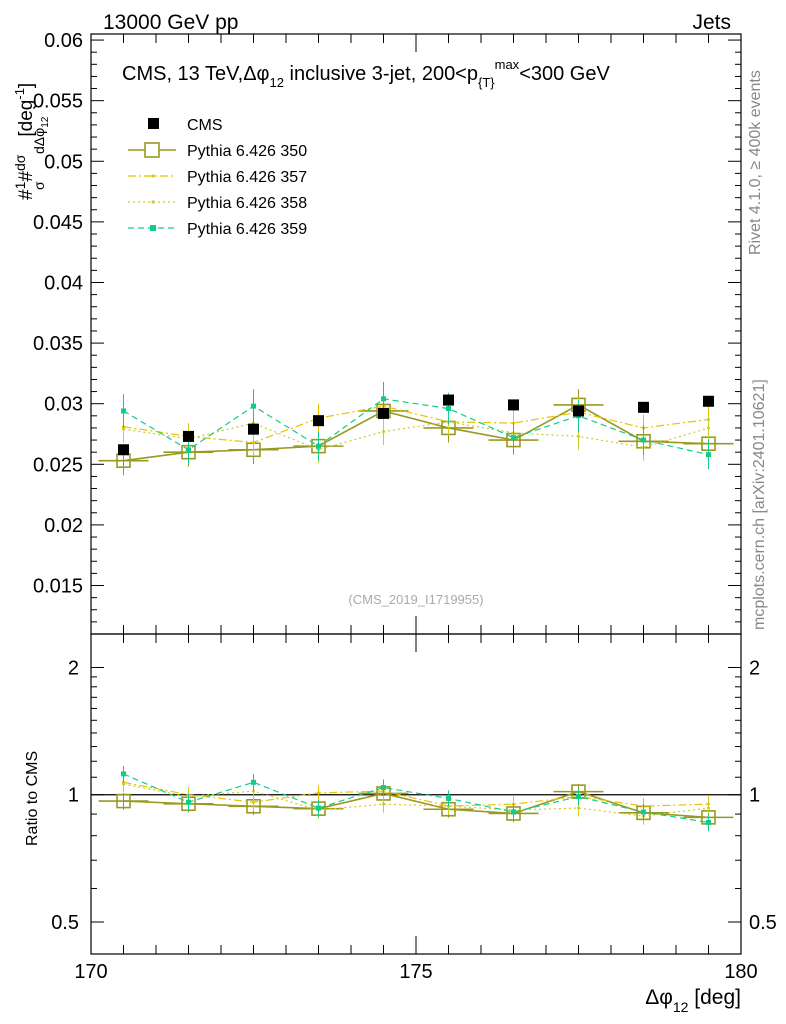  What do you see at coordinates (763, 923) in the screenshot?
I see `ratio-ytick-label-right: 0.5` at bounding box center [763, 923].